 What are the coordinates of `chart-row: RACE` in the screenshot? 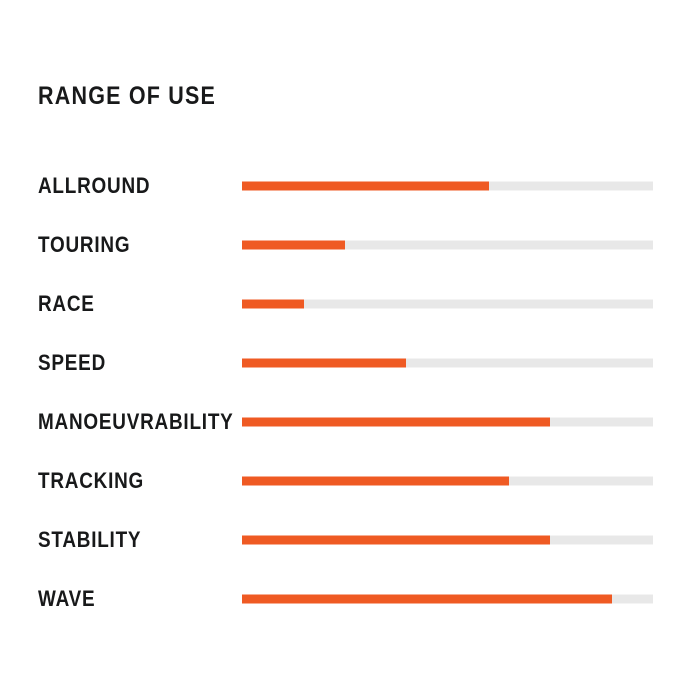 It's located at (350, 303).